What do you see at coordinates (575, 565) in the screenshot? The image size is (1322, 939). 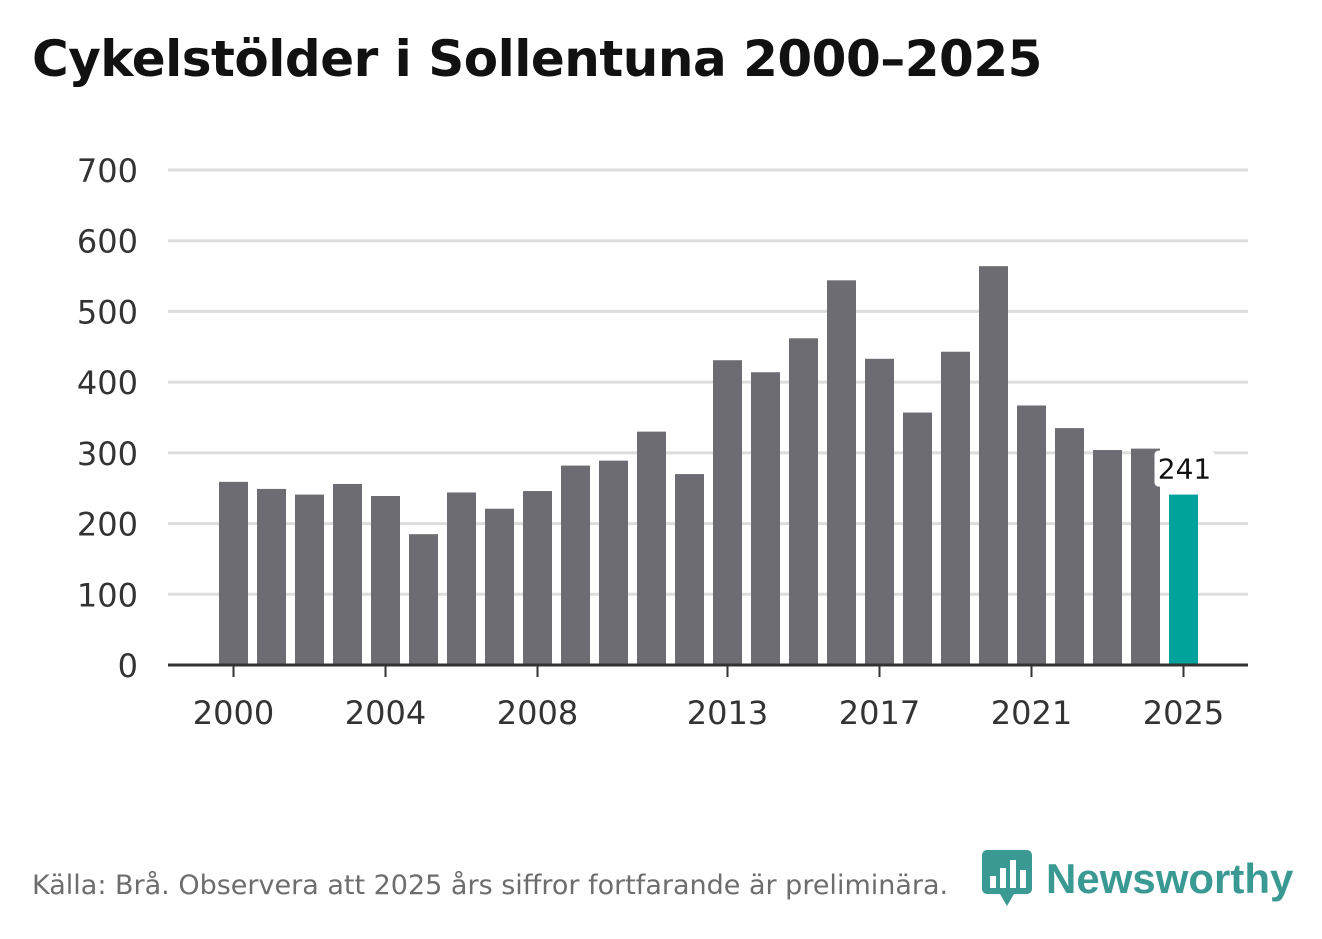 I see `bar-2009` at bounding box center [575, 565].